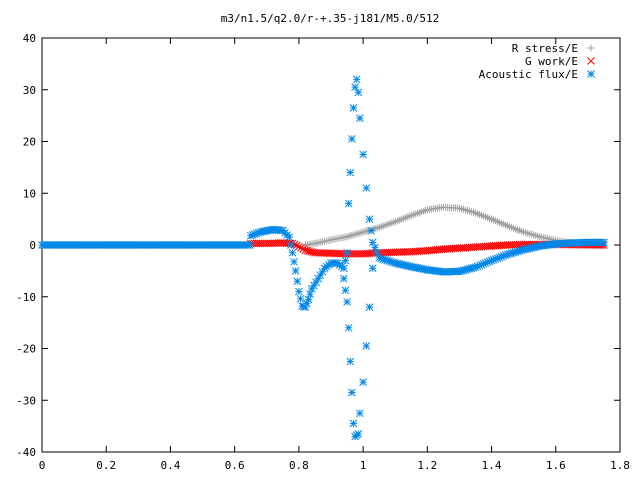 Image resolution: width=640 pixels, height=480 pixels. Describe the element at coordinates (26, 452) in the screenshot. I see `y-tick-label: -40` at that location.